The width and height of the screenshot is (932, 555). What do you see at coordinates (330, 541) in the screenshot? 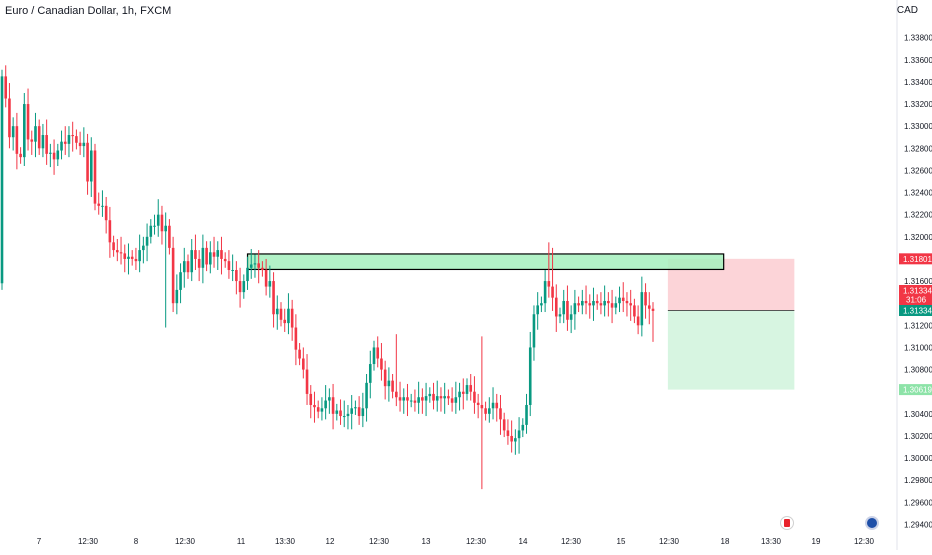
I see `time-tick-label: 12` at bounding box center [330, 541].